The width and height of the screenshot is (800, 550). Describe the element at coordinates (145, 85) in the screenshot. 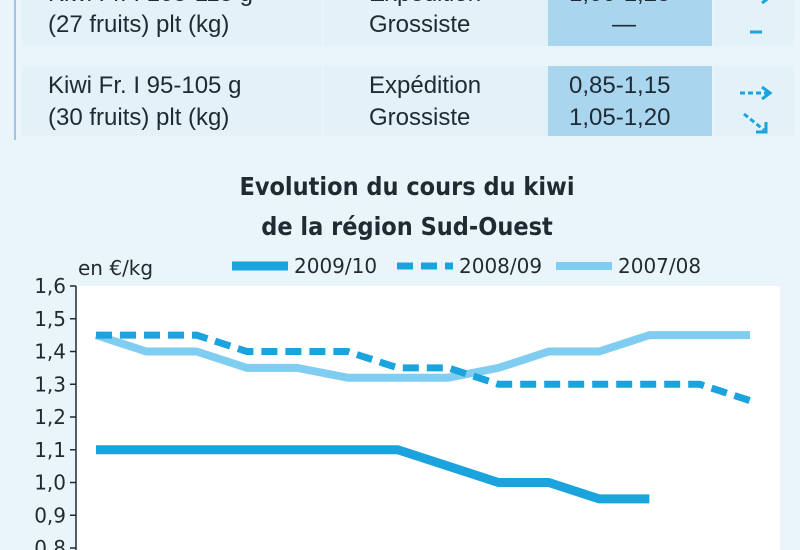

I see `product-name: Kiwi Fr. I 95-105 g` at that location.